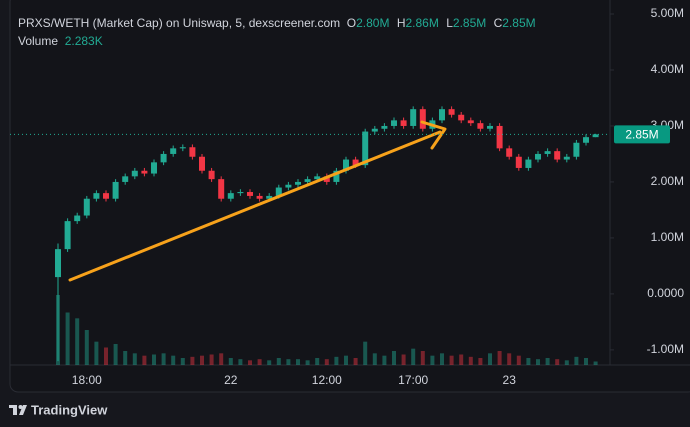 This screenshot has width=690, height=427. Describe the element at coordinates (469, 23) in the screenshot. I see `legend-value: 2.85M` at that location.